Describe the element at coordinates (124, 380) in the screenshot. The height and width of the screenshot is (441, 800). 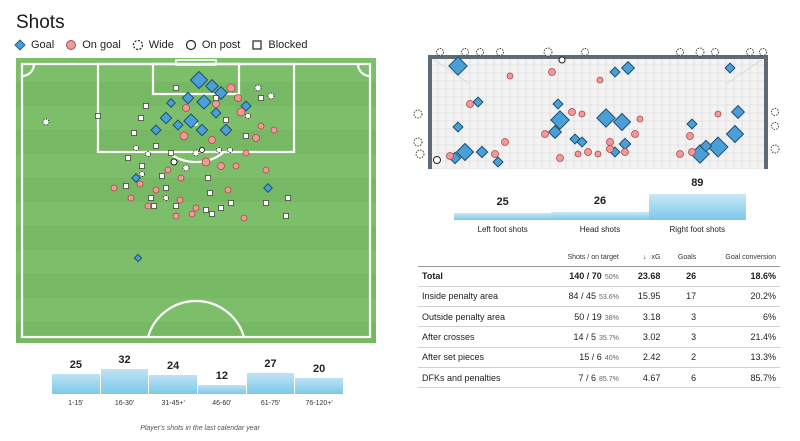
I see `time-bar: 32 16-30'` at that location.